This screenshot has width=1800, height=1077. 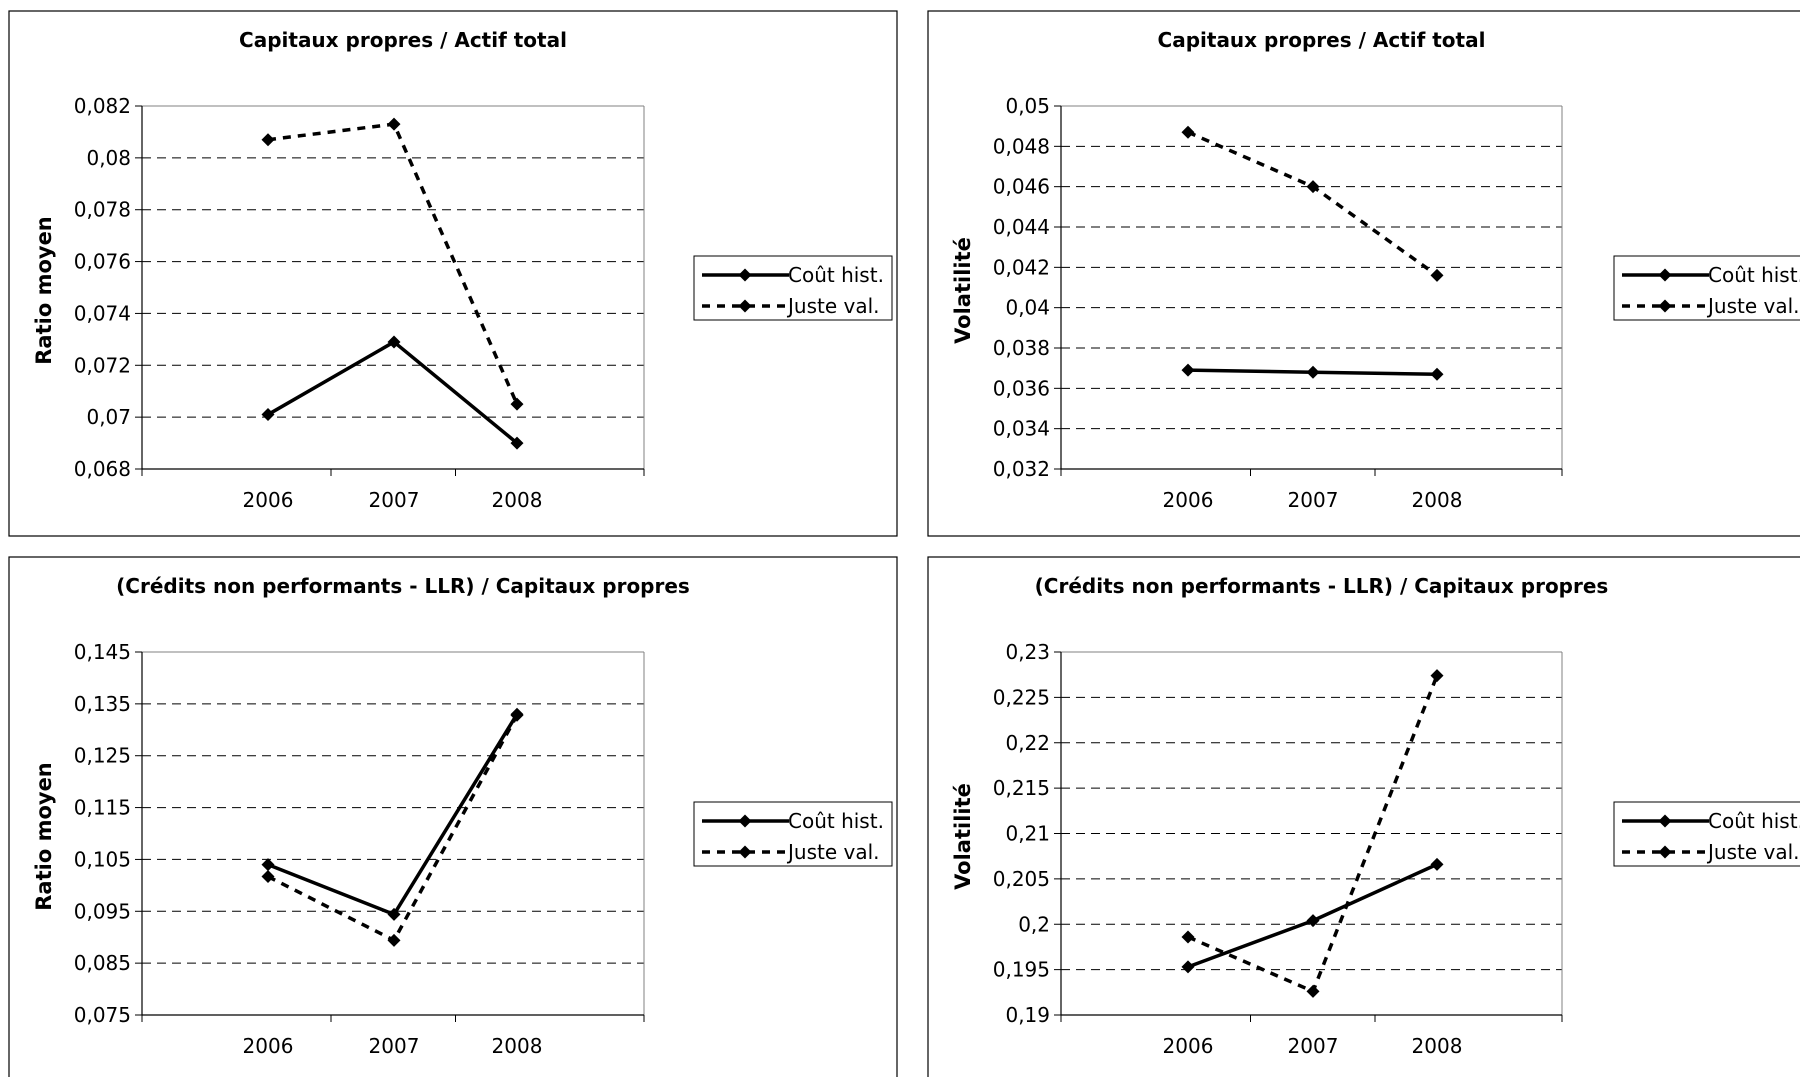 I want to click on y-tick-label: 0,04, so click(x=1027, y=308).